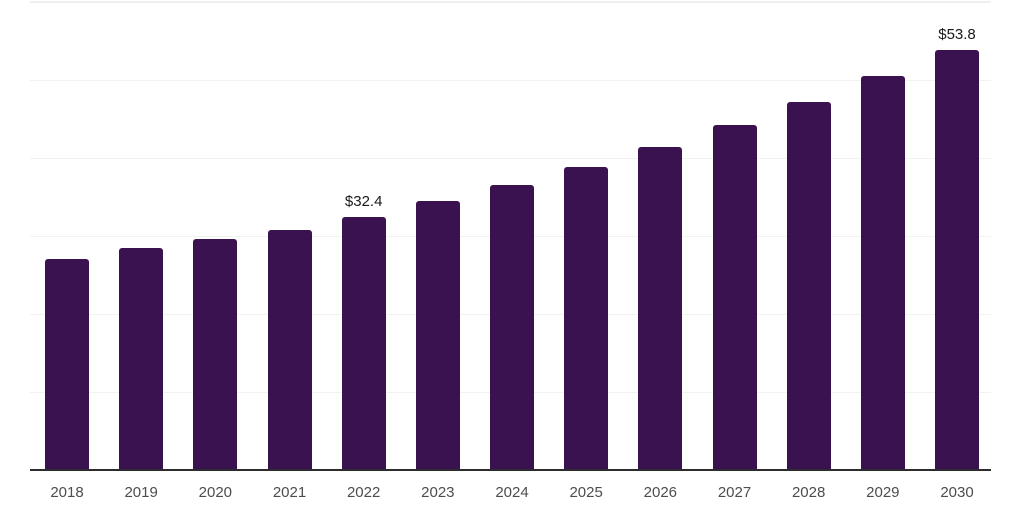 This screenshot has height=512, width=1024. What do you see at coordinates (289, 492) in the screenshot?
I see `x-tick-label-2021: 2021` at bounding box center [289, 492].